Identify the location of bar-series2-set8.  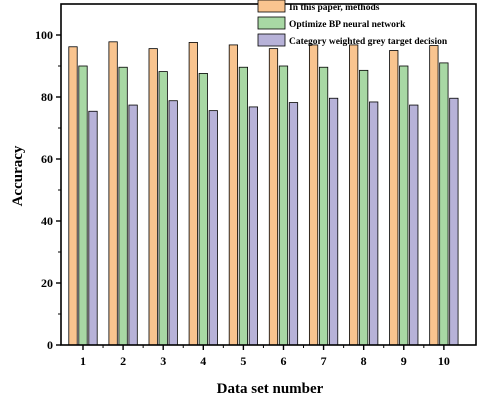
(364, 207).